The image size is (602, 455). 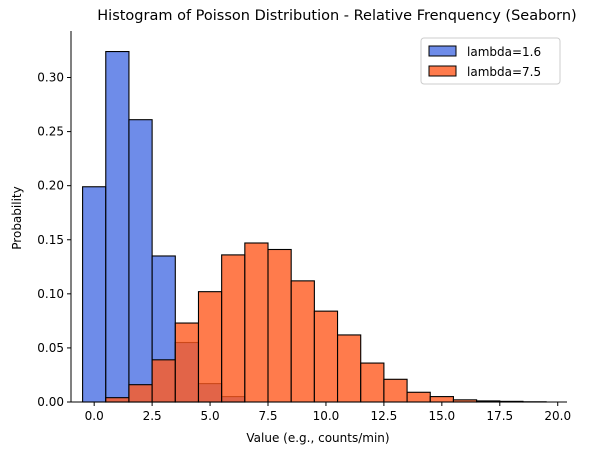 I want to click on legend: lambda=1.6 lambda=7.5, so click(x=490, y=61).